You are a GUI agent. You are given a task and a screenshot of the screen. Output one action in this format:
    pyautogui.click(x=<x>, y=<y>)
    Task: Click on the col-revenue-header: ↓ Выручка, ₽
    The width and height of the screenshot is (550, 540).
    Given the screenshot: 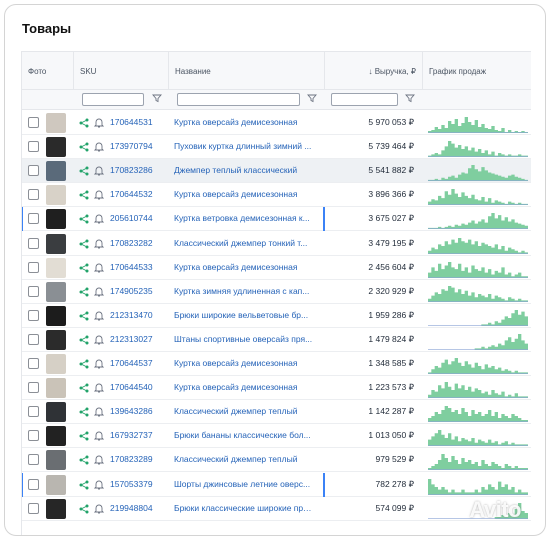 What is the action you would take?
    pyautogui.click(x=374, y=71)
    